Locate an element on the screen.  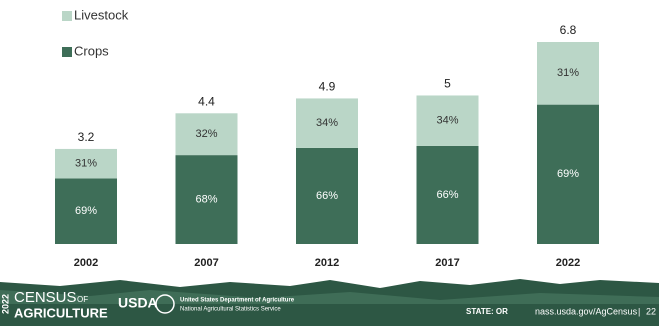
x-tick-label: 2007 is located at coordinates (206, 263).